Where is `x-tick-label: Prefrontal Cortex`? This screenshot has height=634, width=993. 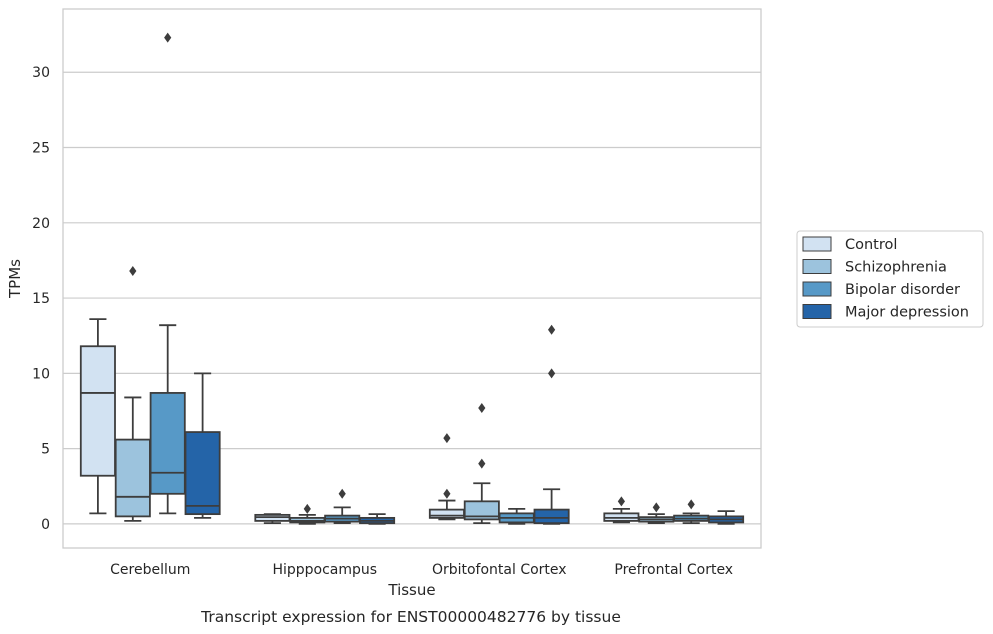 x-tick-label: Prefrontal Cortex is located at coordinates (673, 570).